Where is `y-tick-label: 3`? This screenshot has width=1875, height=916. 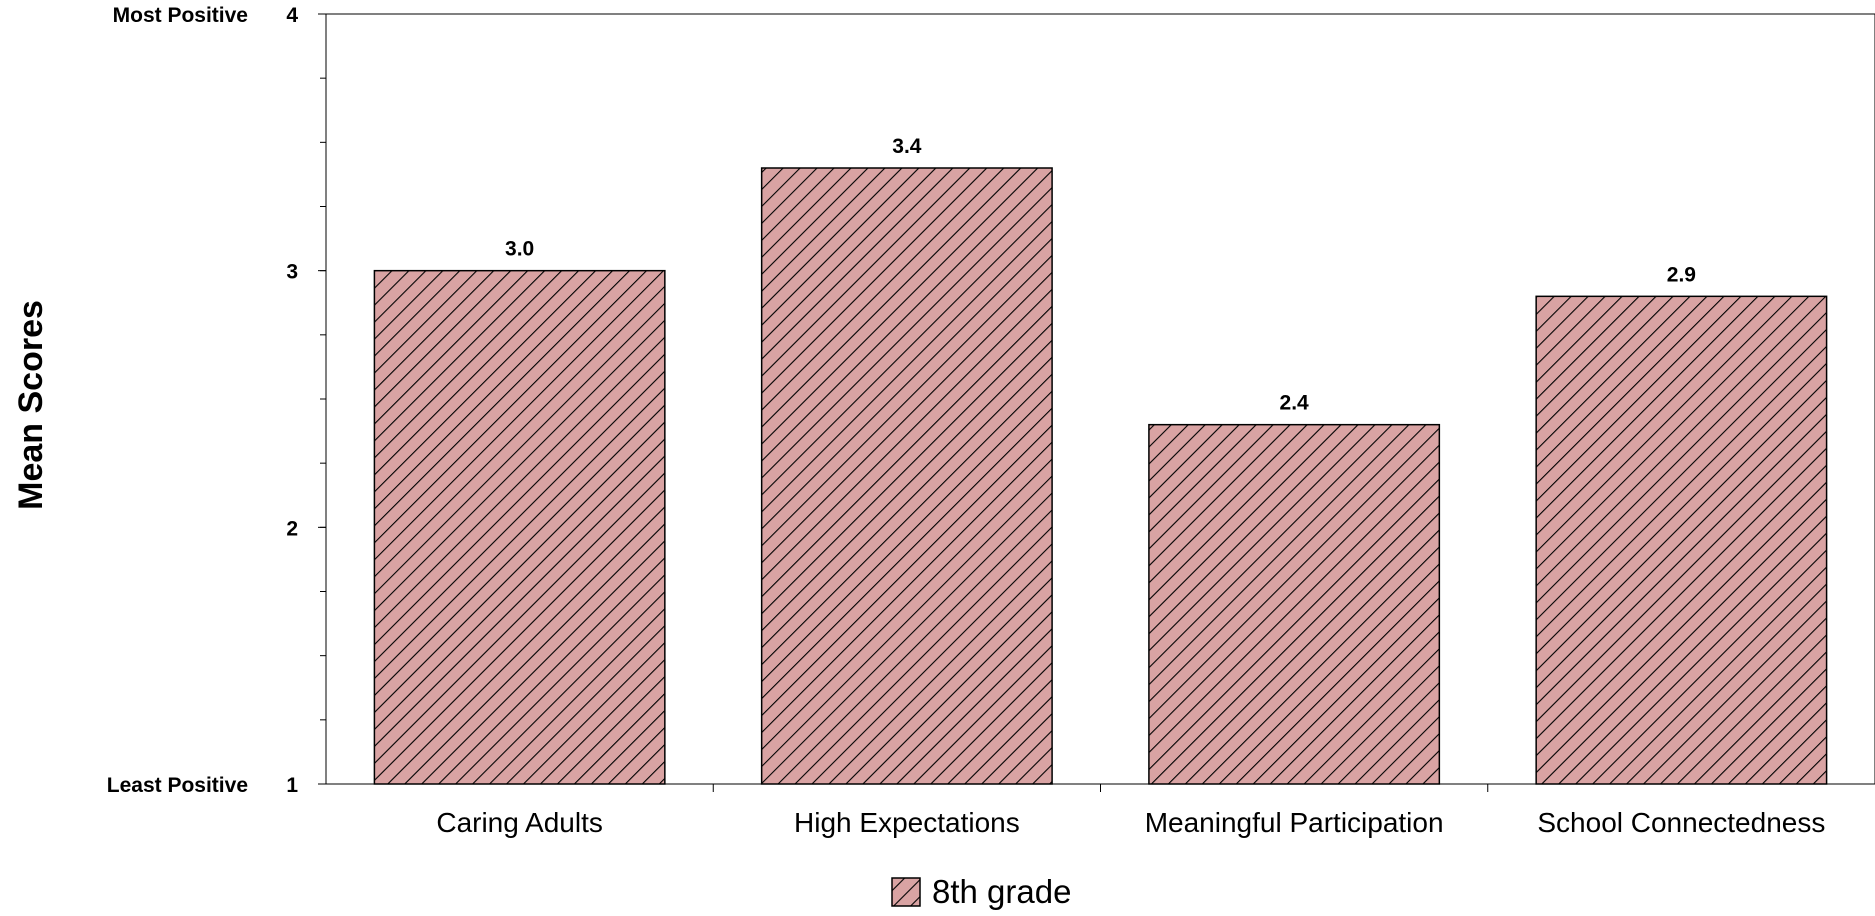 y-tick-label: 3 is located at coordinates (292, 272).